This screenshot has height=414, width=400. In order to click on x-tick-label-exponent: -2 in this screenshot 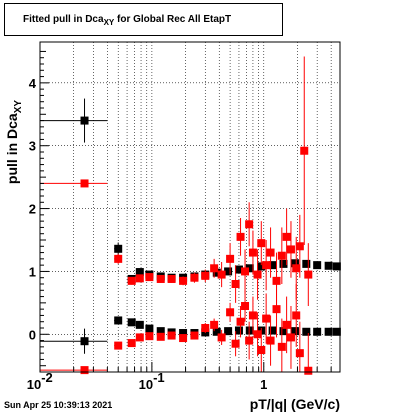, I will do `click(47, 377)`.